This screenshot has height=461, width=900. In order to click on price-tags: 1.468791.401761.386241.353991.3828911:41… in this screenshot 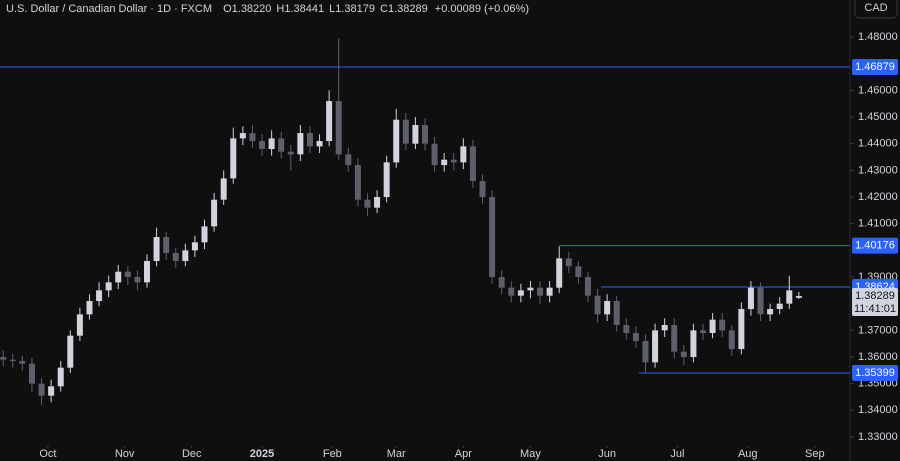, I will do `click(875, 220)`.